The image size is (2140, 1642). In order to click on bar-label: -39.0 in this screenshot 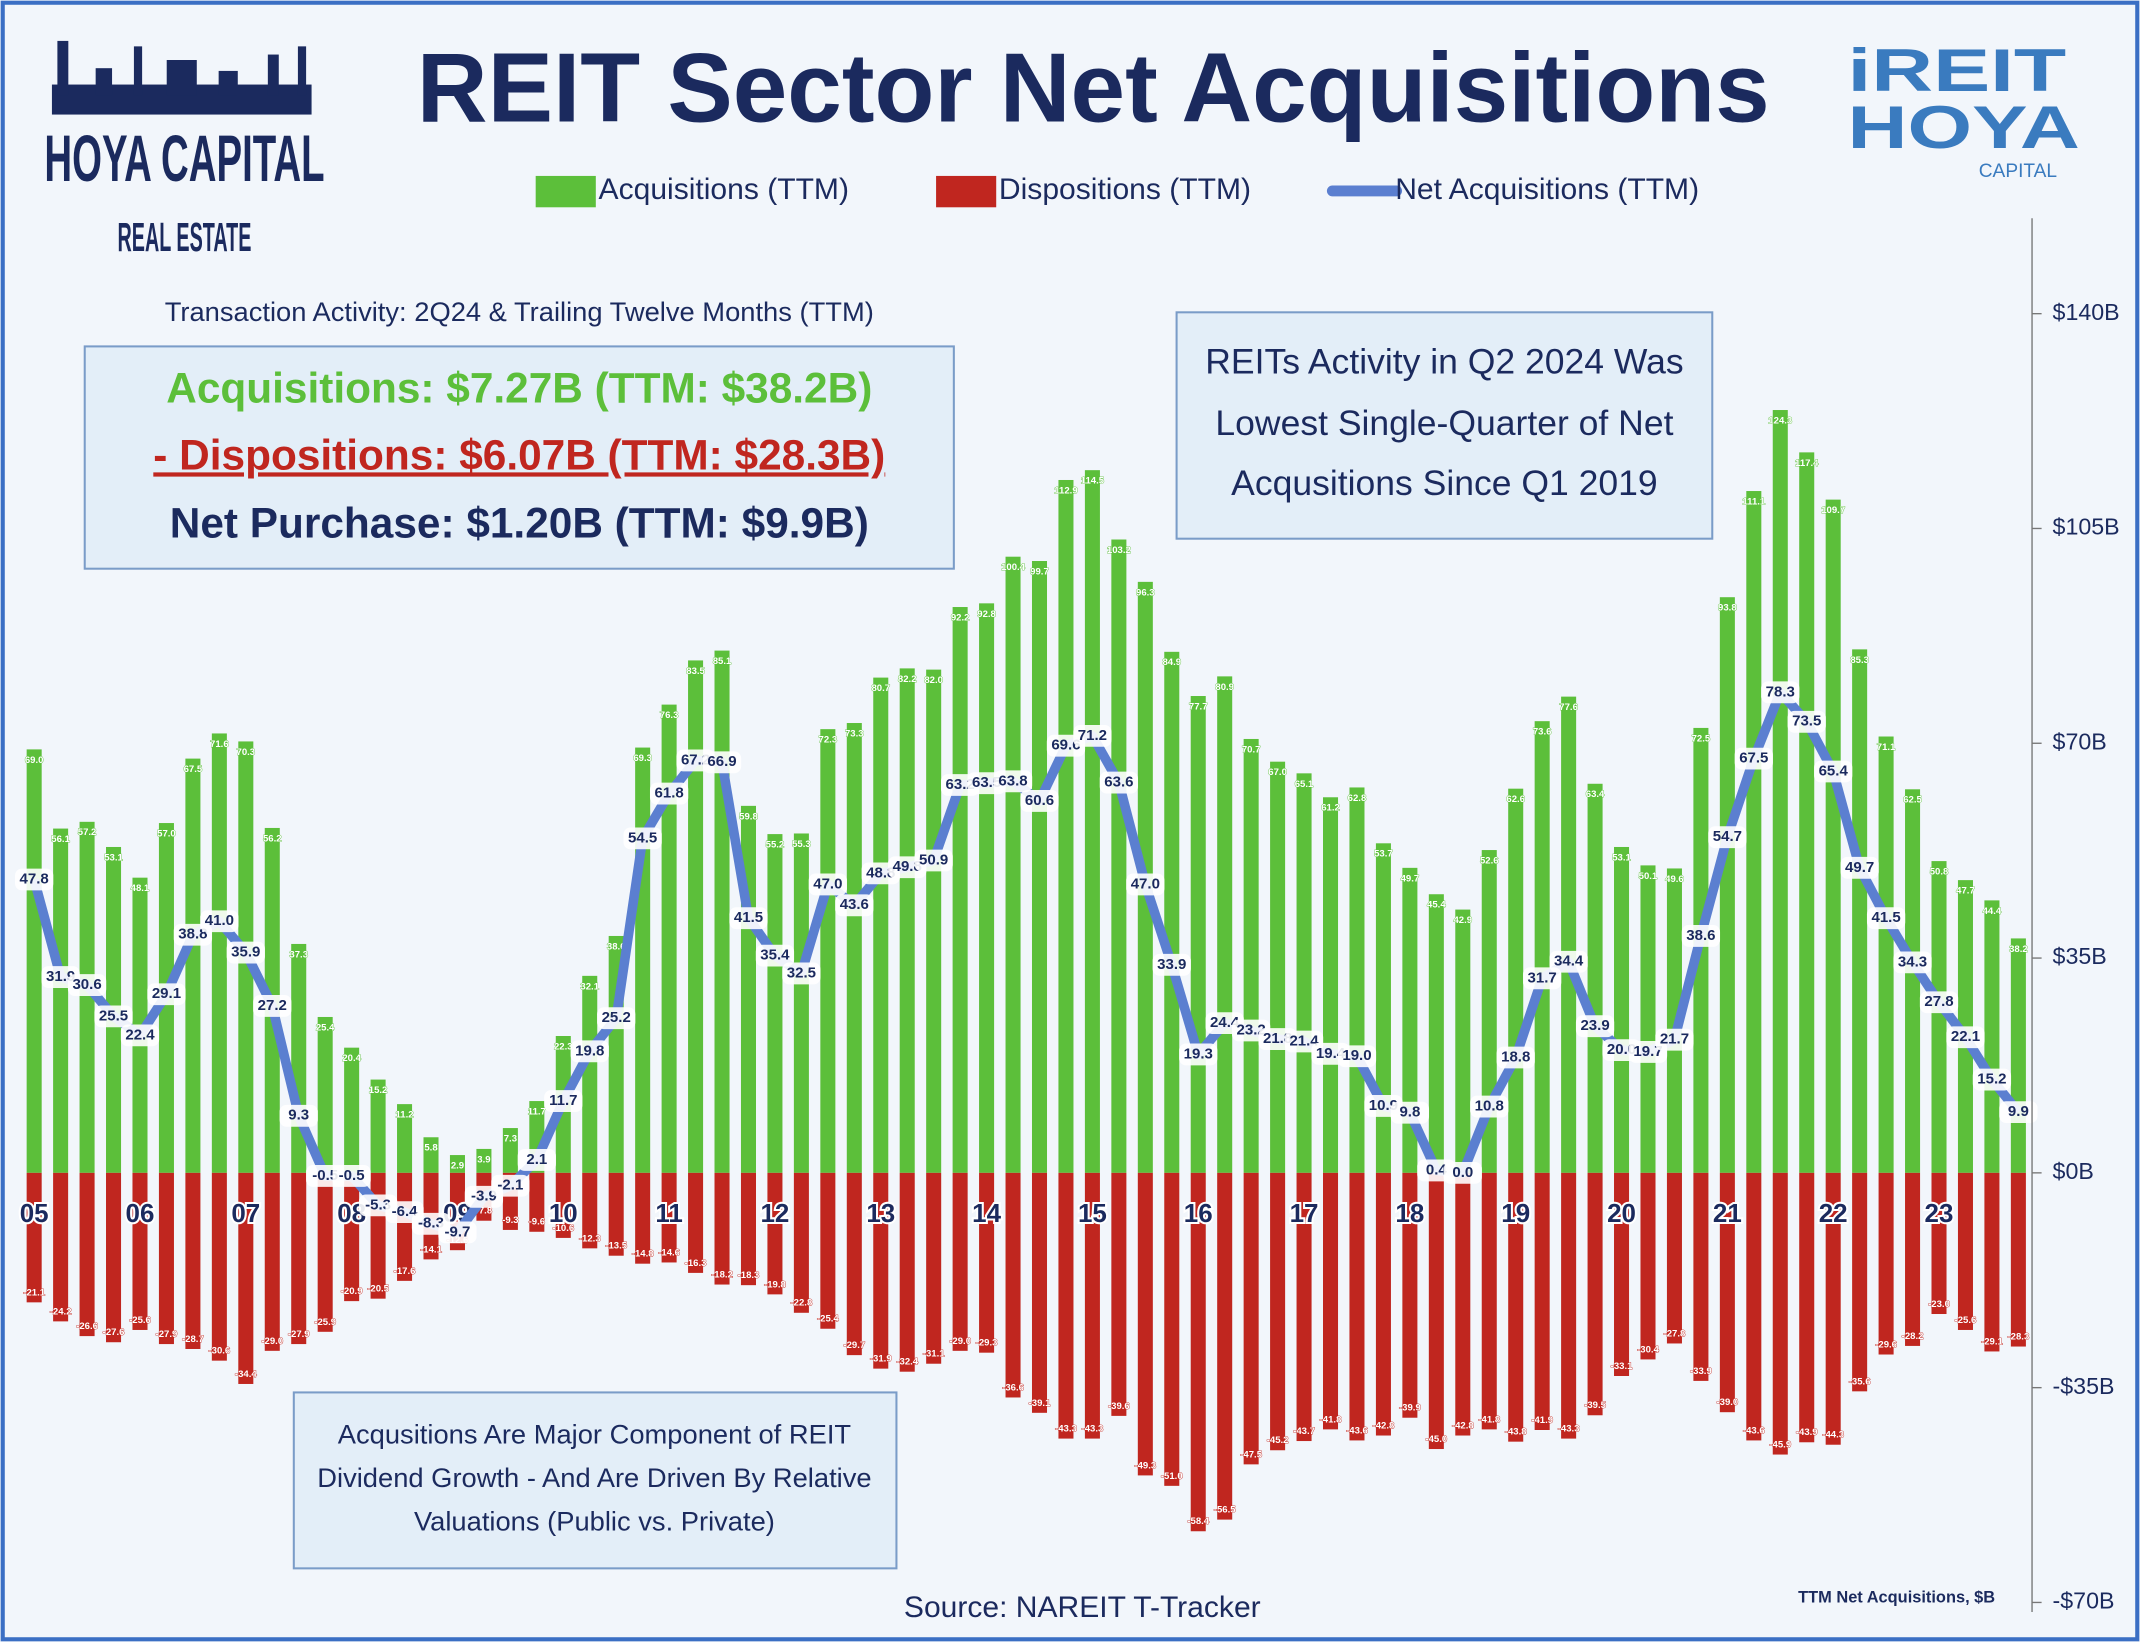, I will do `click(1727, 1402)`.